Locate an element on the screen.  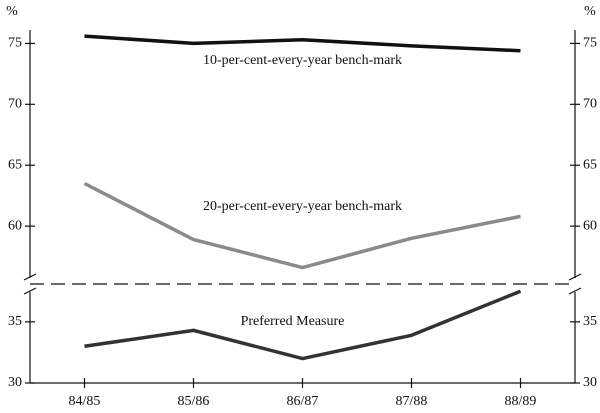
x-tick-label: 85/86 is located at coordinates (194, 401).